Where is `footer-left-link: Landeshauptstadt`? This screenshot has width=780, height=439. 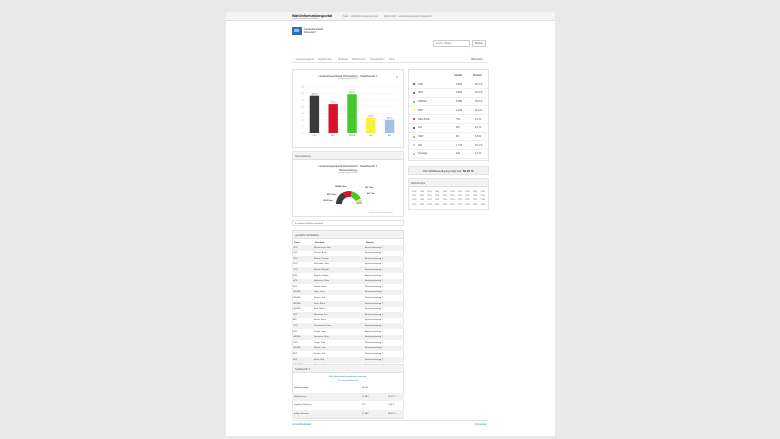
footer-left-link: Landeshauptstadt is located at coordinates (302, 424).